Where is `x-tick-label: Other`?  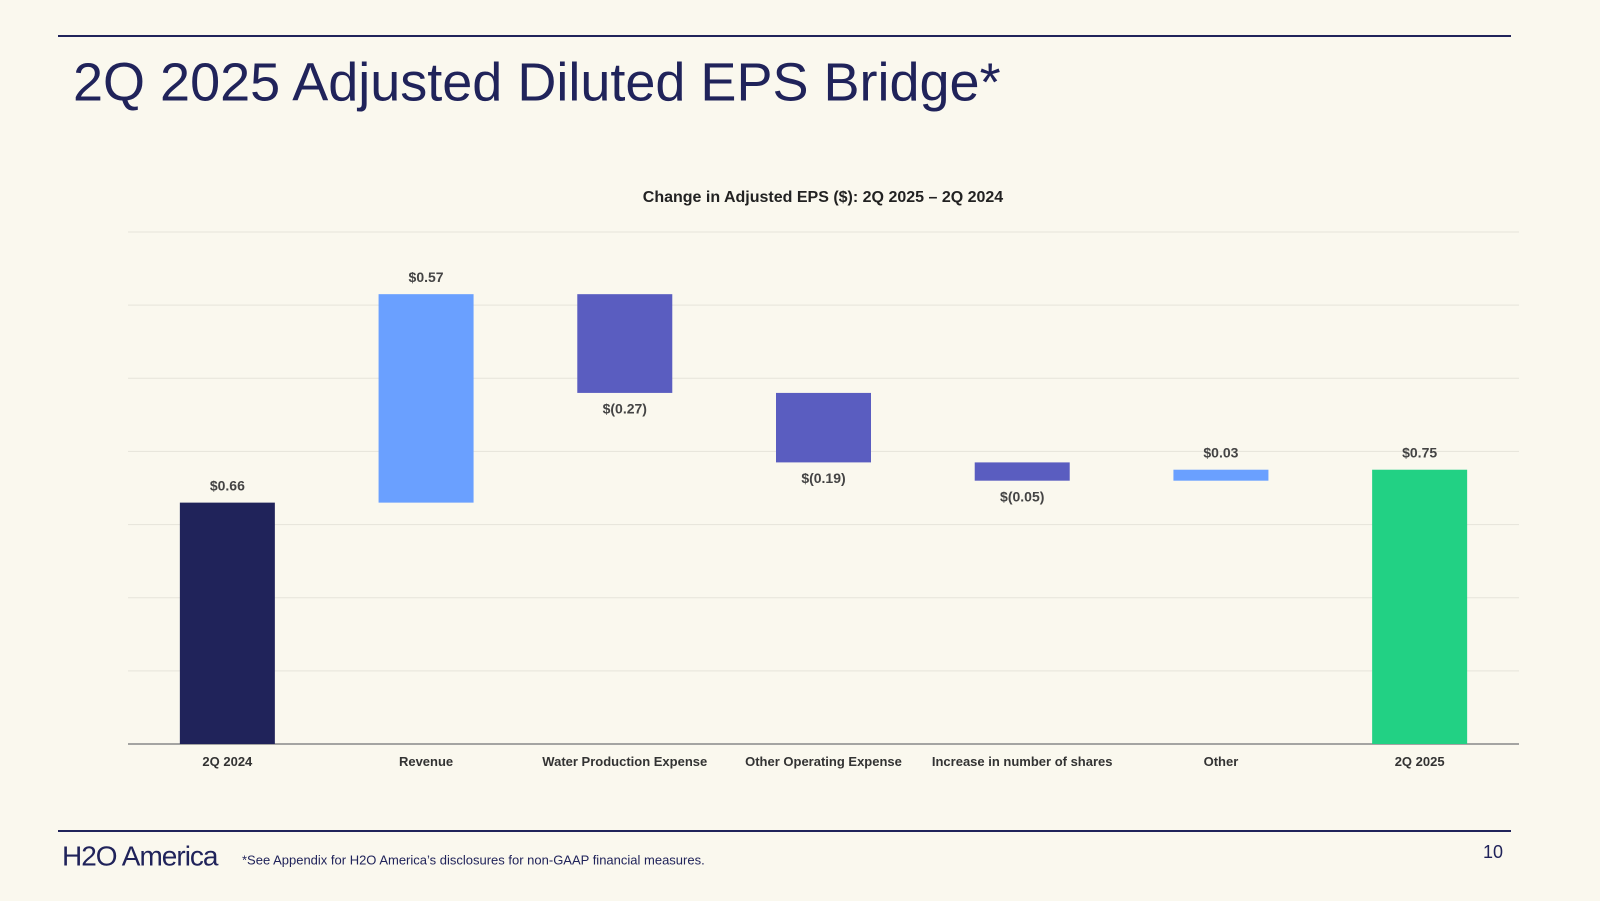 x-tick-label: Other is located at coordinates (1221, 761).